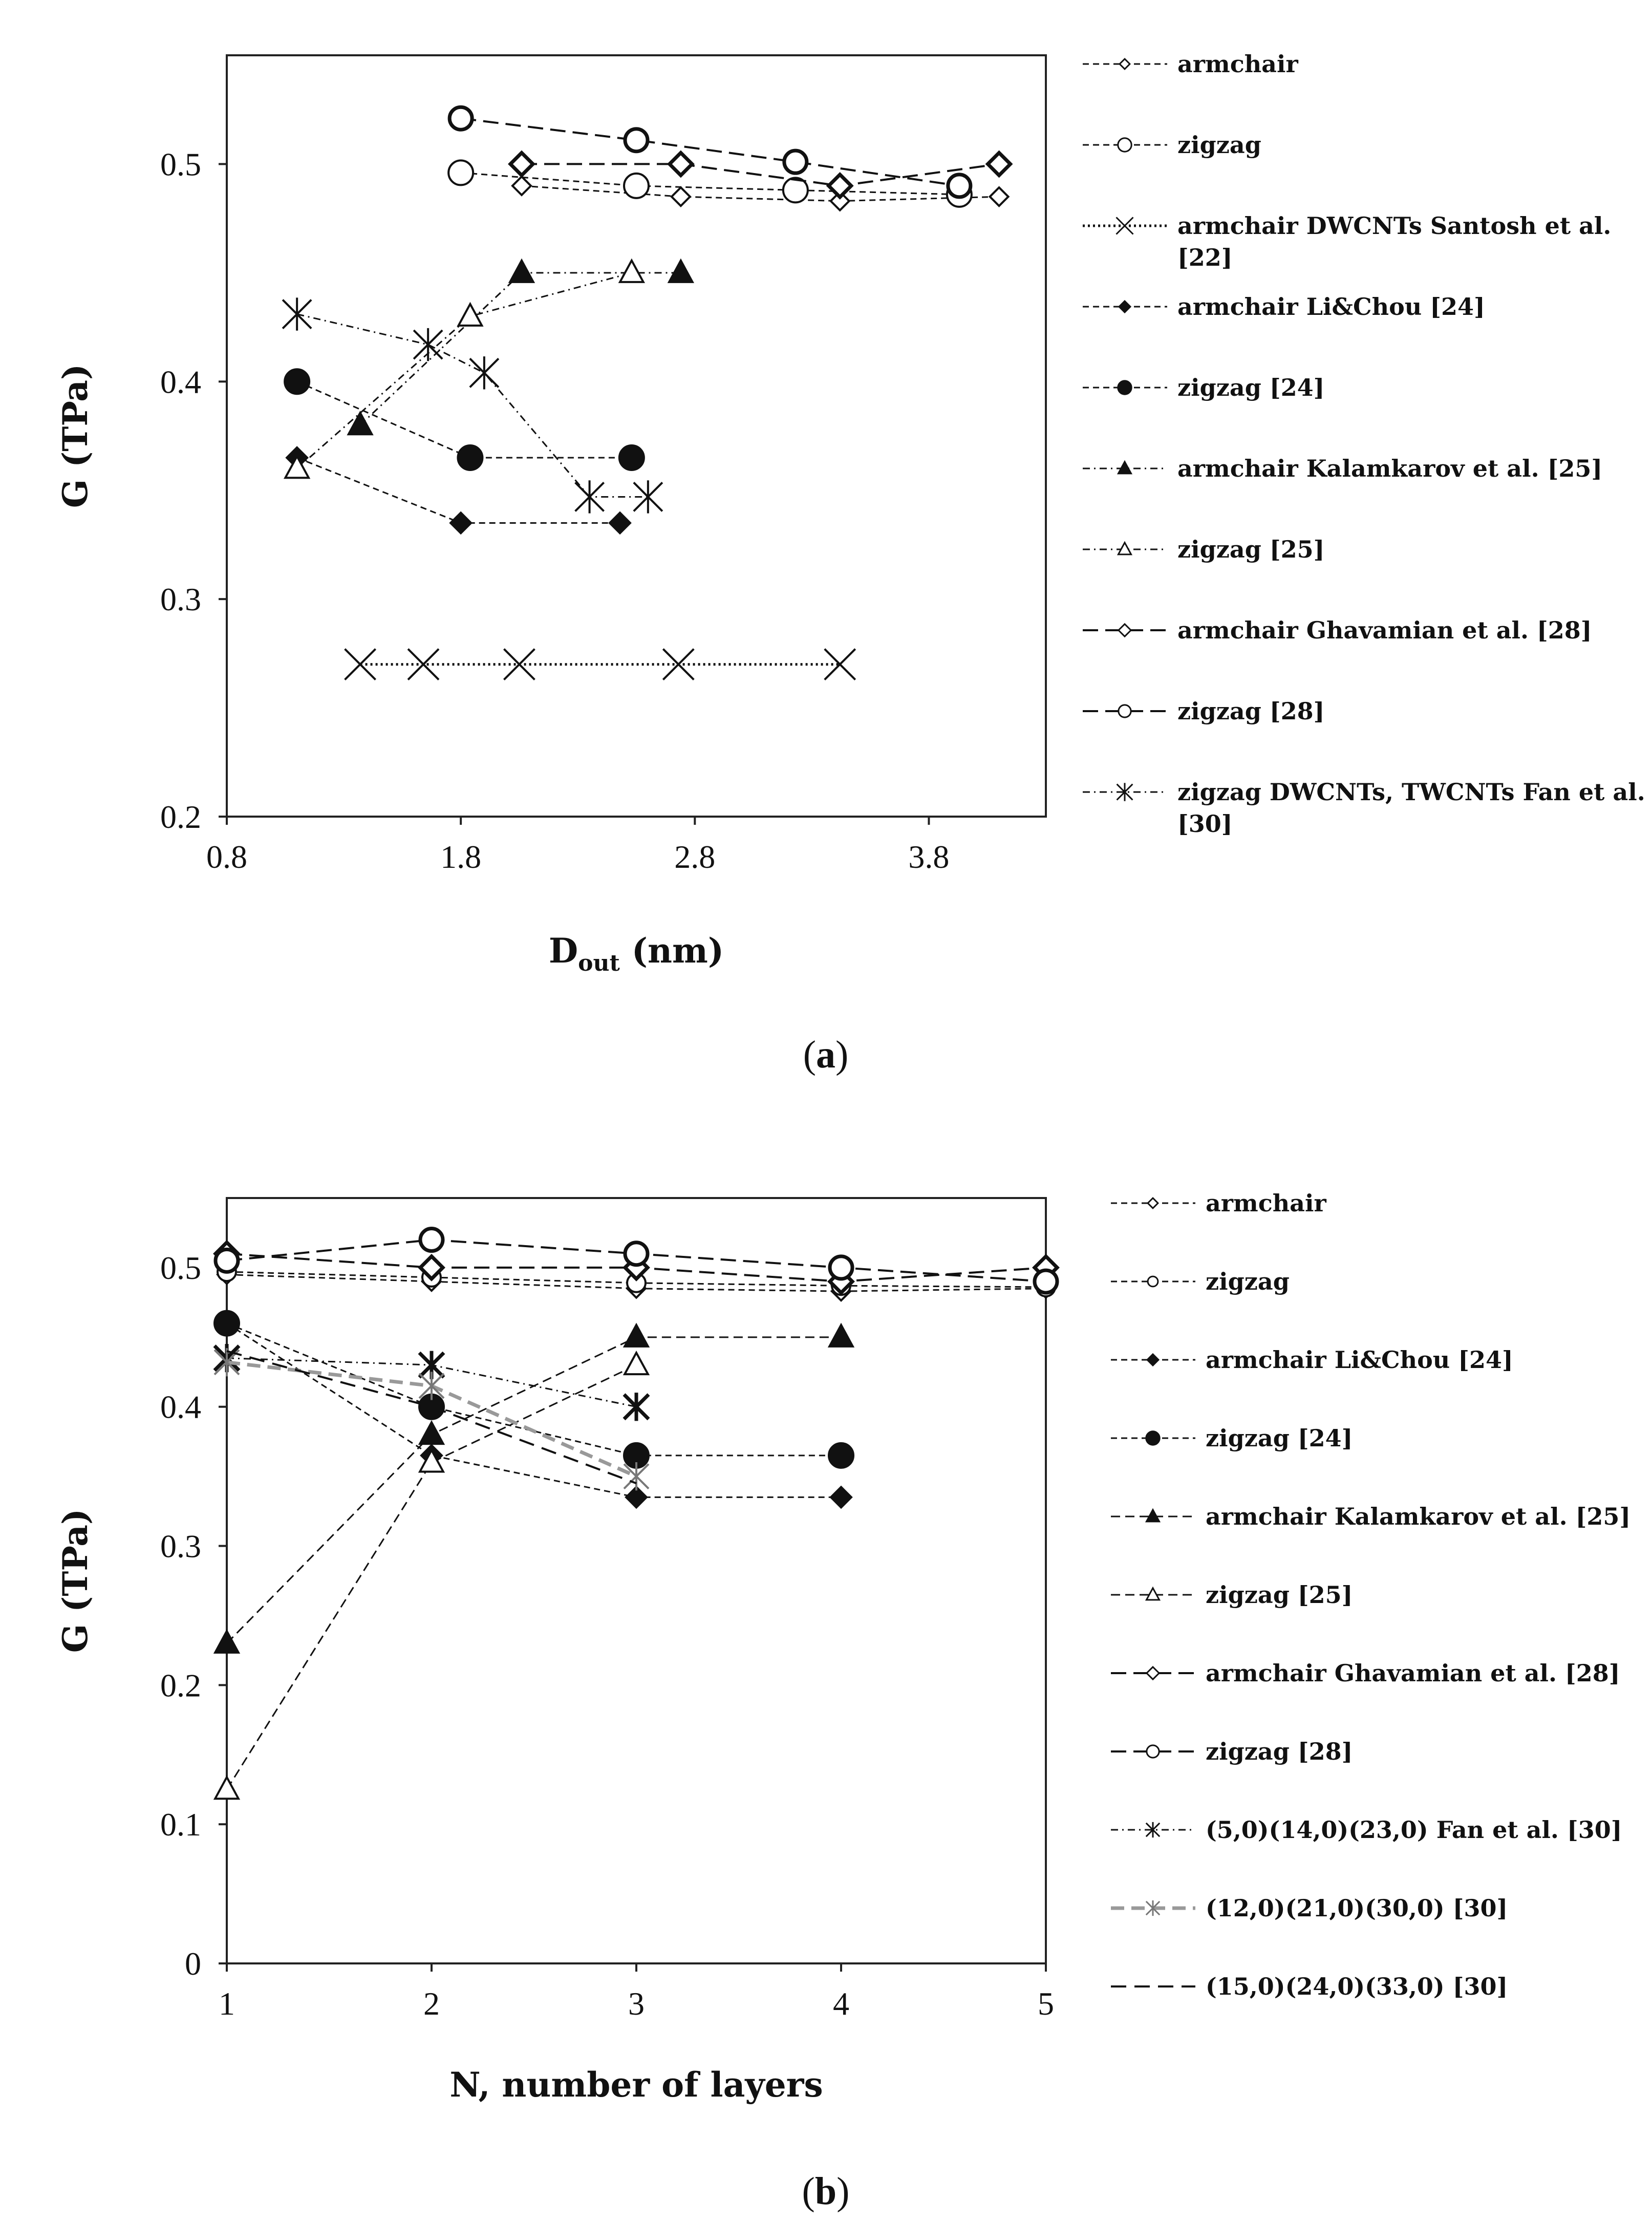 This screenshot has width=1652, height=2223. I want to click on x-axis-label: Dout (nm), so click(636, 953).